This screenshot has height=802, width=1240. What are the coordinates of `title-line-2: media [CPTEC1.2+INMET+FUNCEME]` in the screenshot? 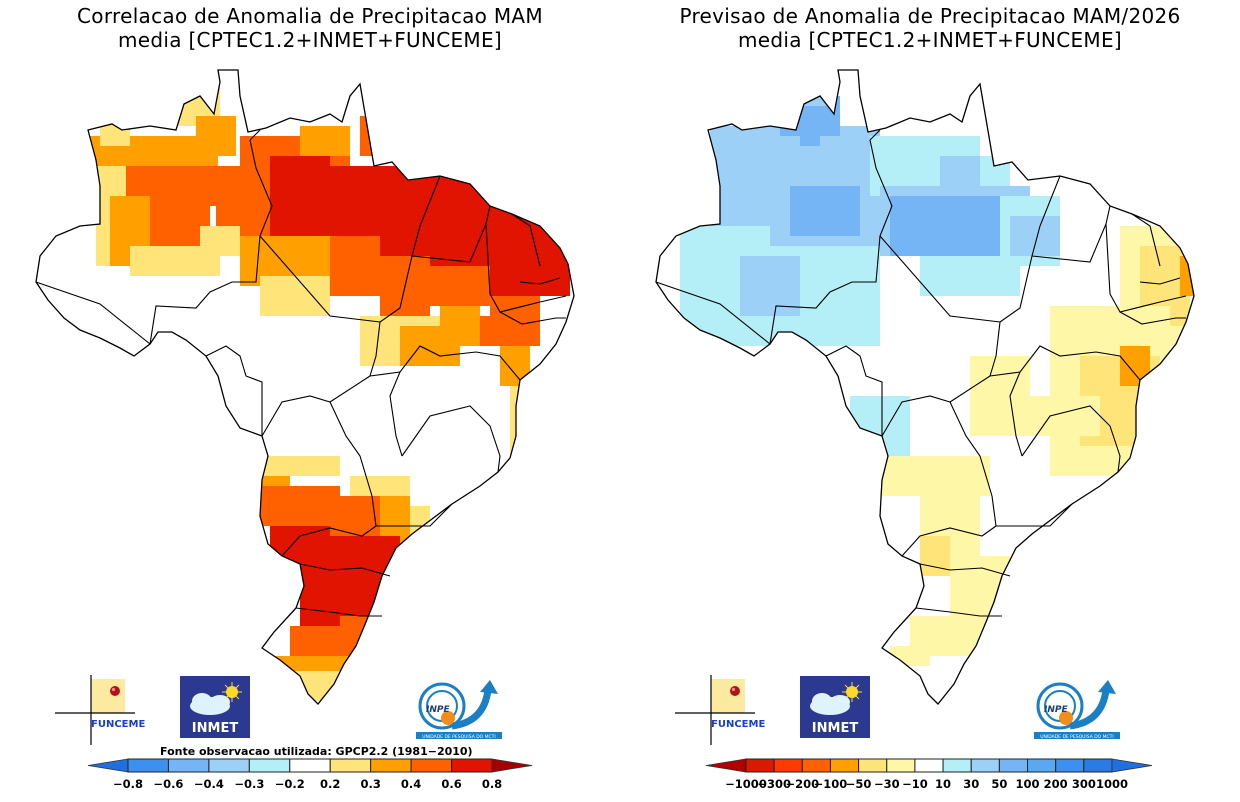 It's located at (930, 40).